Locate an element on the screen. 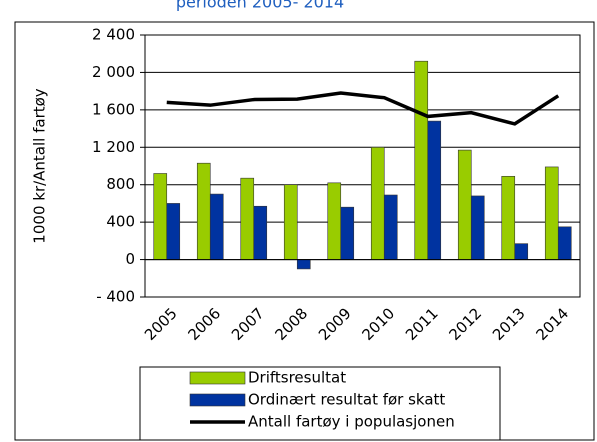 This screenshot has width=597, height=442. x-tick-label: 2010 is located at coordinates (379, 324).